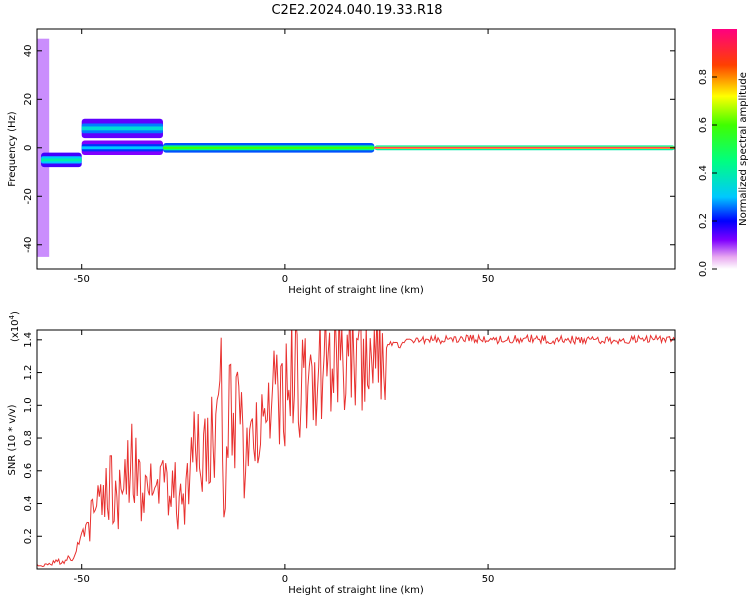 This screenshot has width=750, height=600. What do you see at coordinates (356, 290) in the screenshot?
I see `spectrogram-x-axis-label: Height of straight line (km)` at bounding box center [356, 290].